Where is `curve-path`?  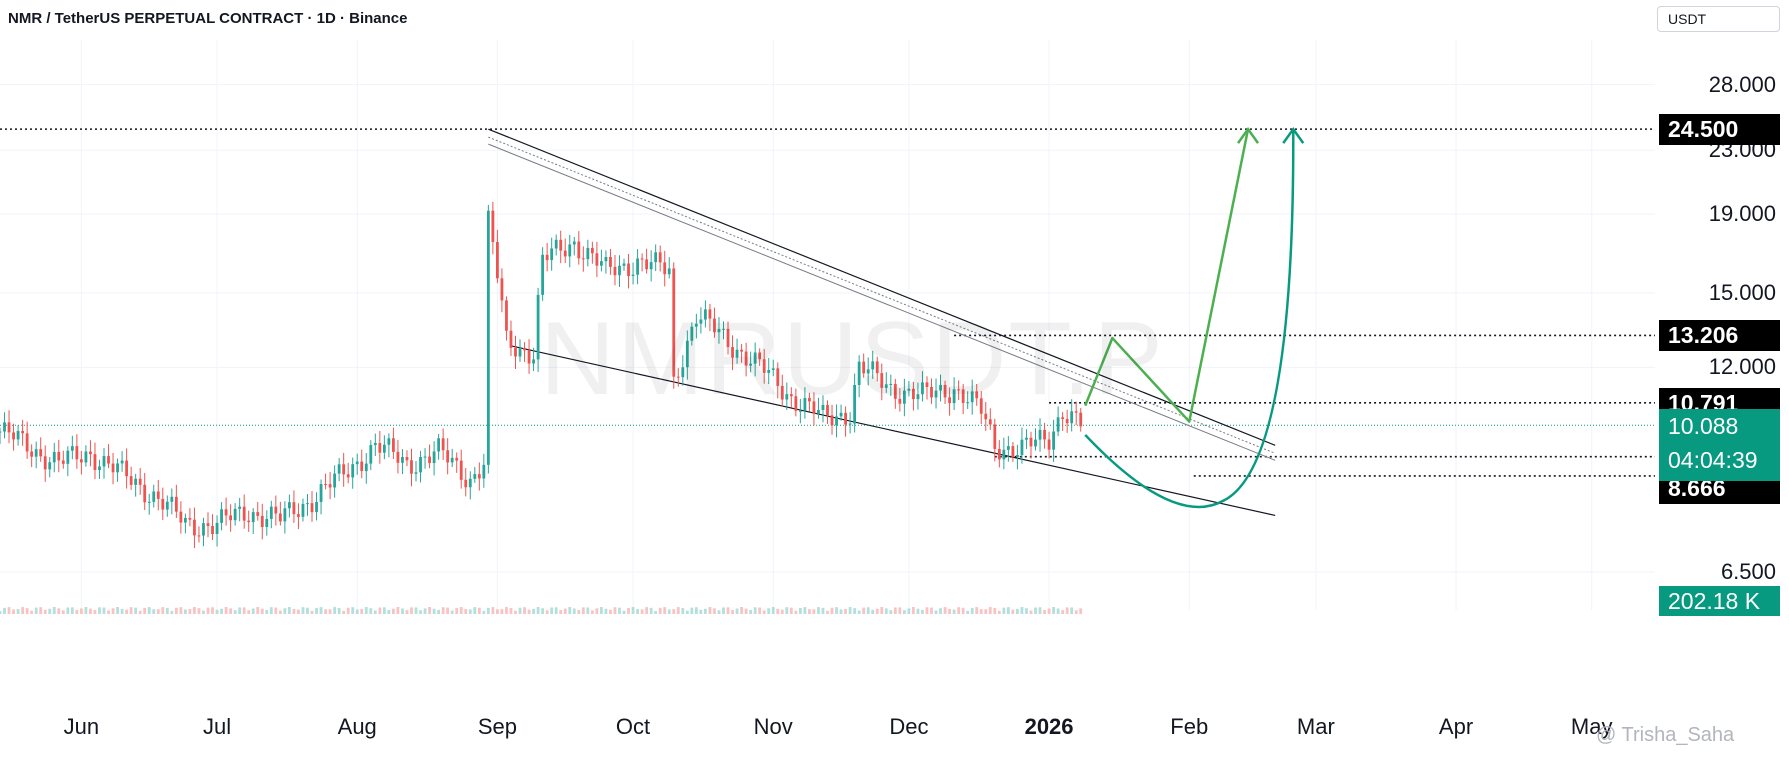
curve-path is located at coordinates (1189, 319).